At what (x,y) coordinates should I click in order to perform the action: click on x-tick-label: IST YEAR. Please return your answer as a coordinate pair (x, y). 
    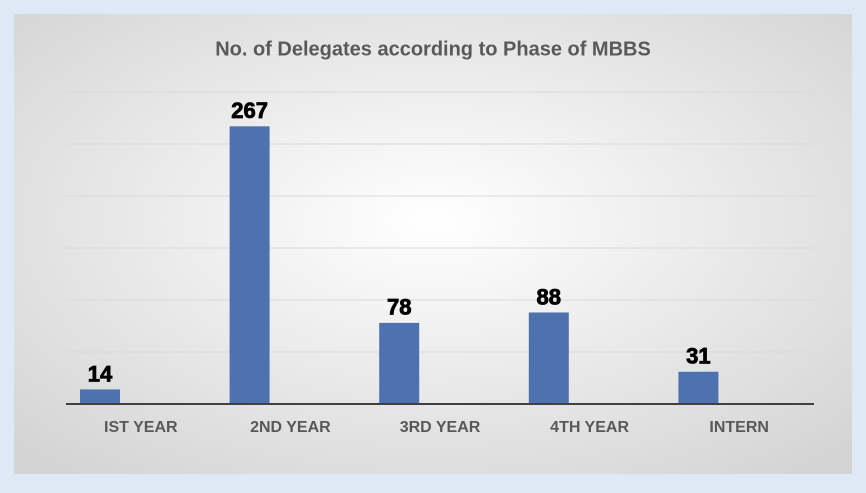
    Looking at the image, I should click on (141, 427).